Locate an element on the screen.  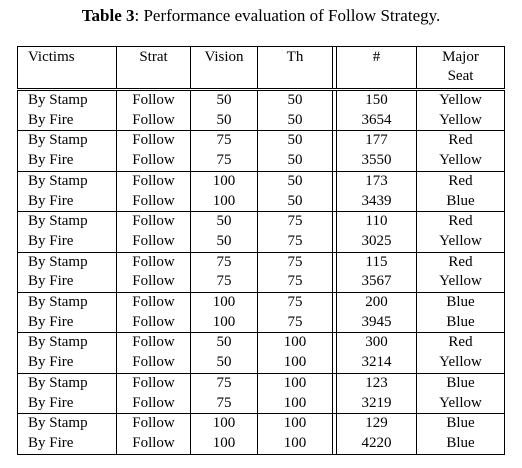
table-row: By Stamp Follow 50 50 150 Yellow is located at coordinates (261, 100).